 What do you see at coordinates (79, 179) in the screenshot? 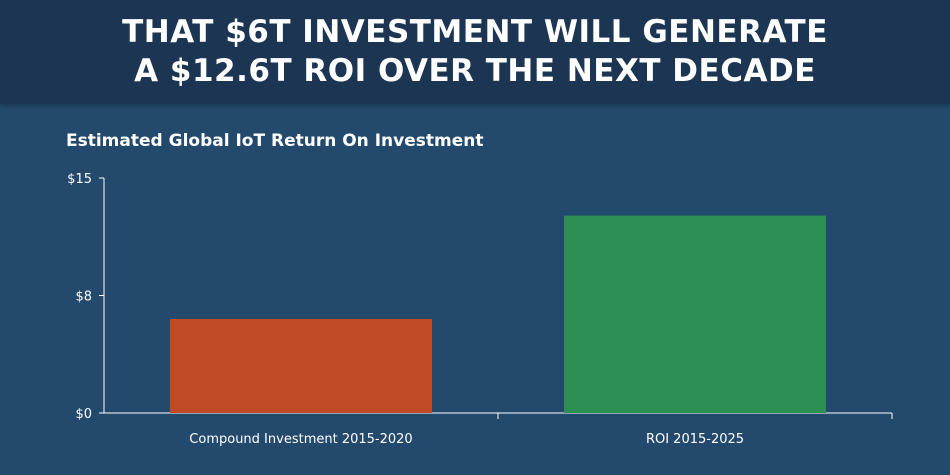
I see `y-tick-label: $15` at bounding box center [79, 179].